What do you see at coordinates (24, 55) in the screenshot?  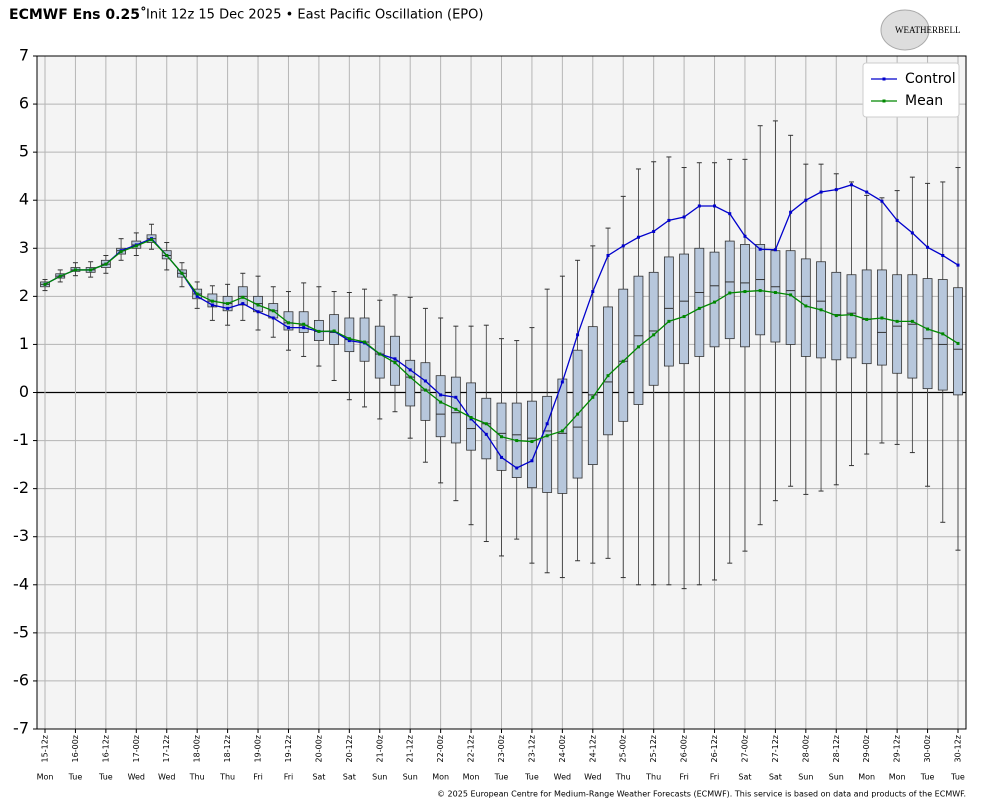 I see `y-tick-label: 7` at bounding box center [24, 55].